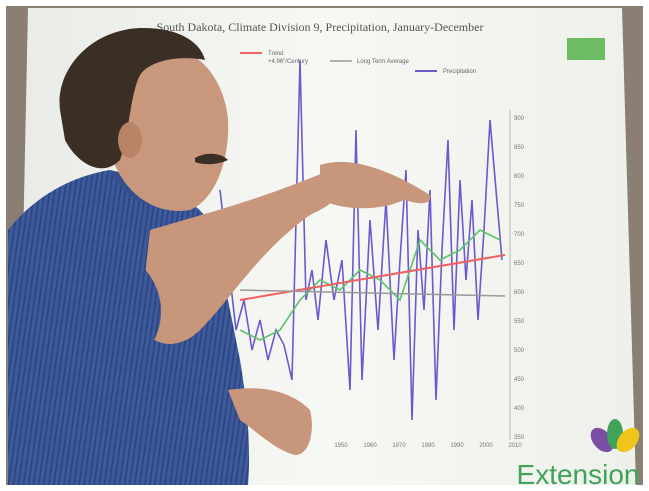  What do you see at coordinates (519, 235) in the screenshot?
I see `y-axis-label: 700` at bounding box center [519, 235].